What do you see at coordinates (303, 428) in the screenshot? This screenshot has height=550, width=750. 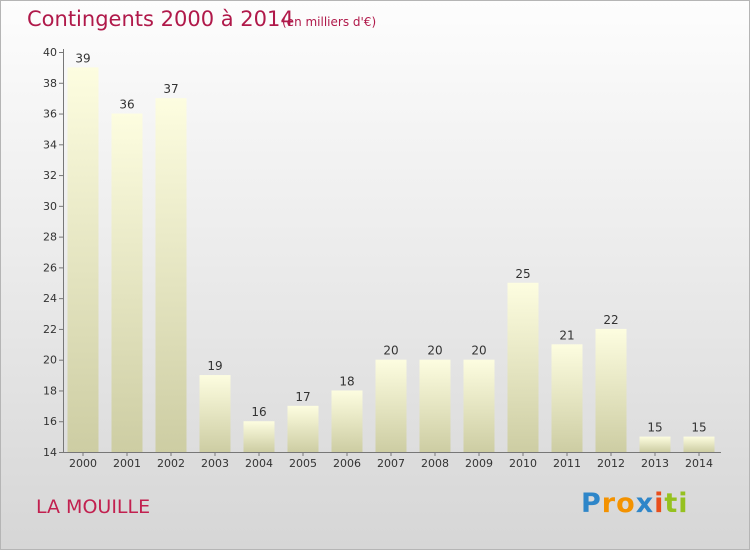 I see `bar-2005` at bounding box center [303, 428].